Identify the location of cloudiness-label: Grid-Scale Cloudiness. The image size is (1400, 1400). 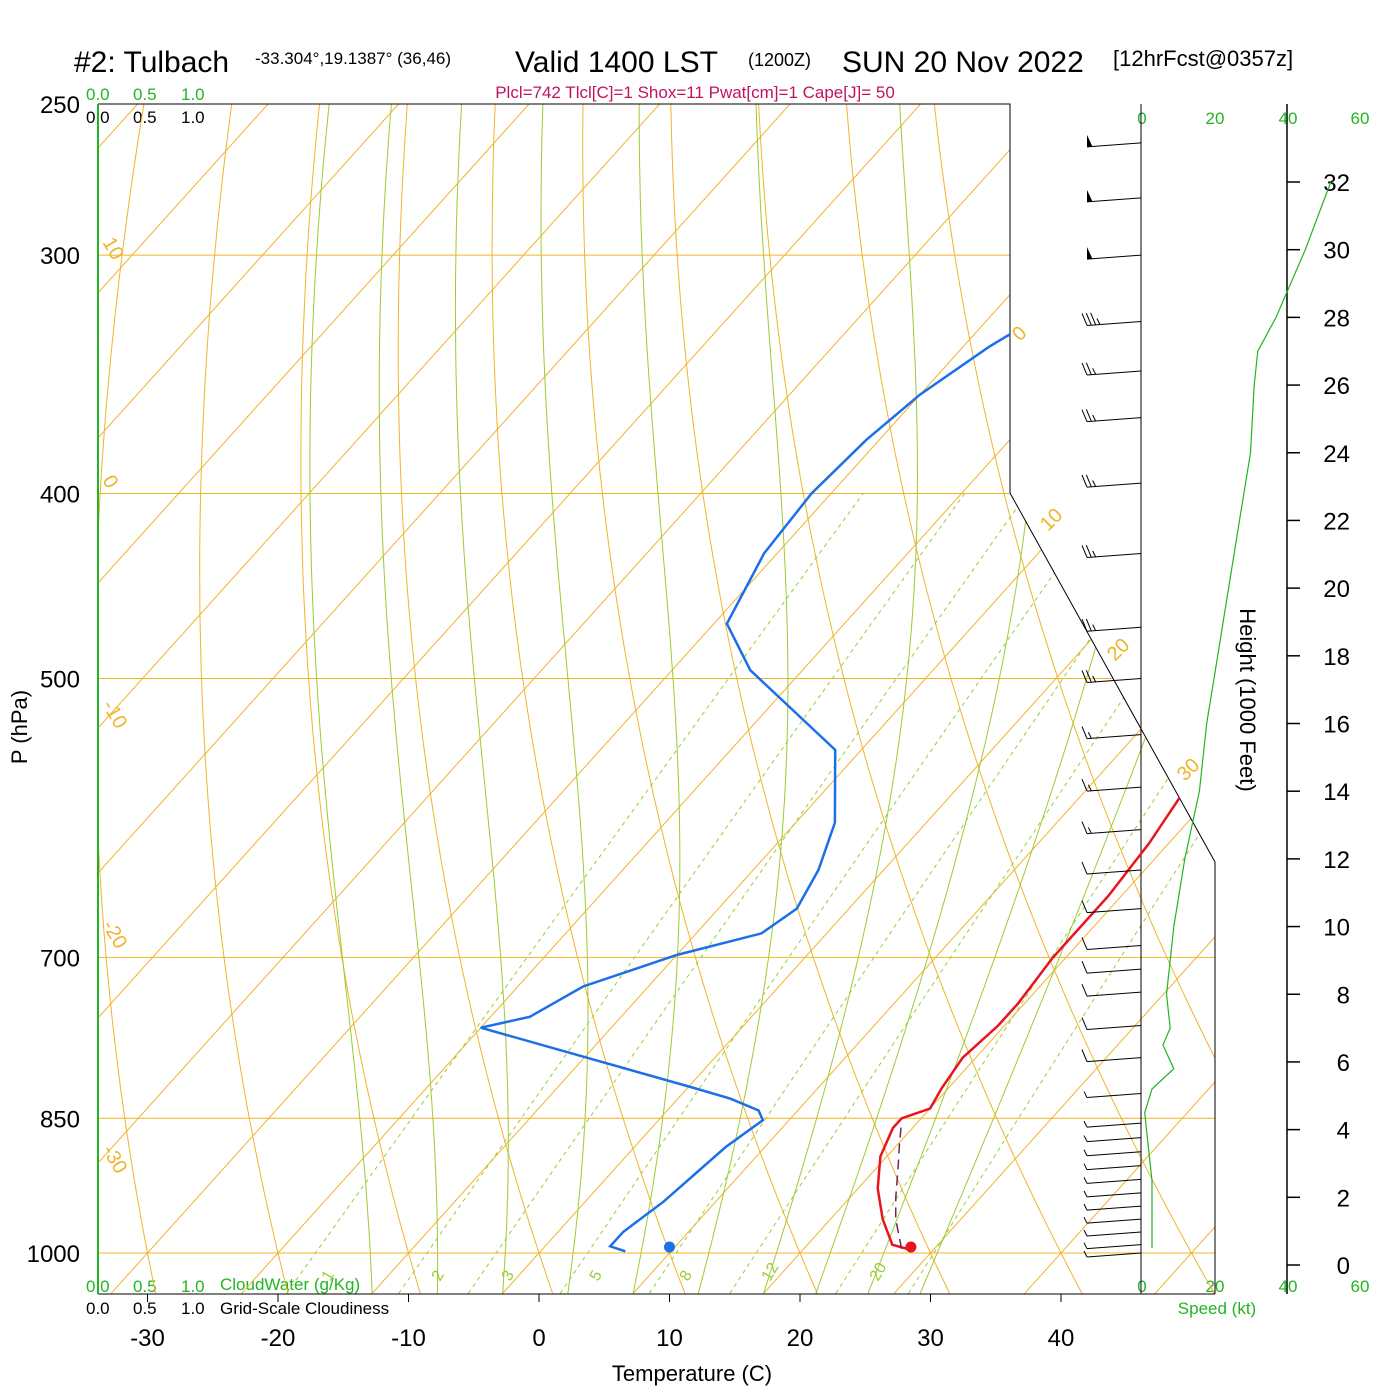
(304, 1308).